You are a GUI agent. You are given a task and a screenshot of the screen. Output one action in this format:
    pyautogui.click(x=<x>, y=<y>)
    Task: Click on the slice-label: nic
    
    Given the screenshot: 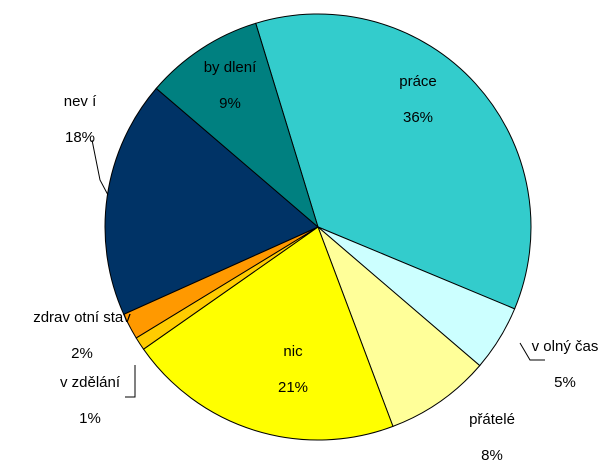 What is the action you would take?
    pyautogui.click(x=293, y=351)
    